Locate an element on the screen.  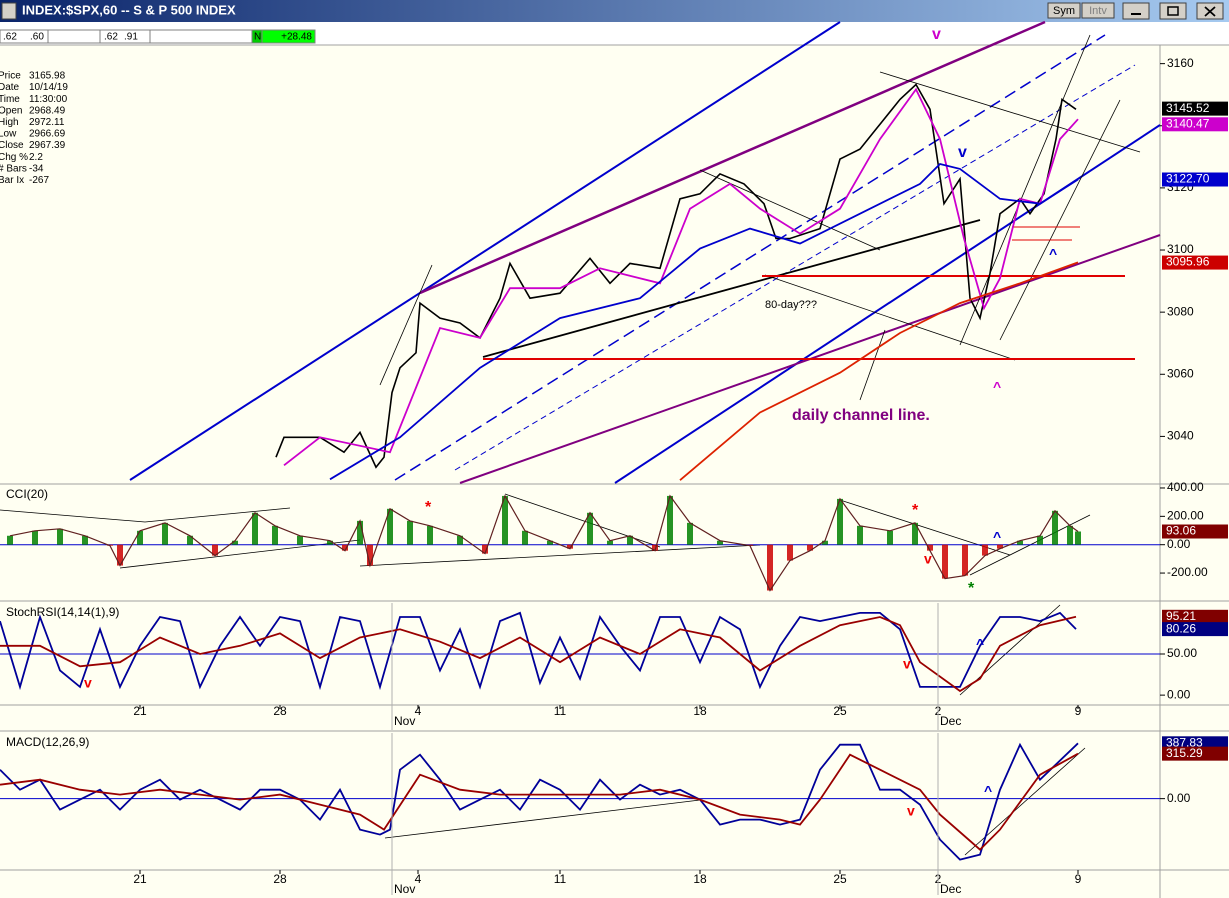
y-tick-label: 3160 is located at coordinates (1180, 63).